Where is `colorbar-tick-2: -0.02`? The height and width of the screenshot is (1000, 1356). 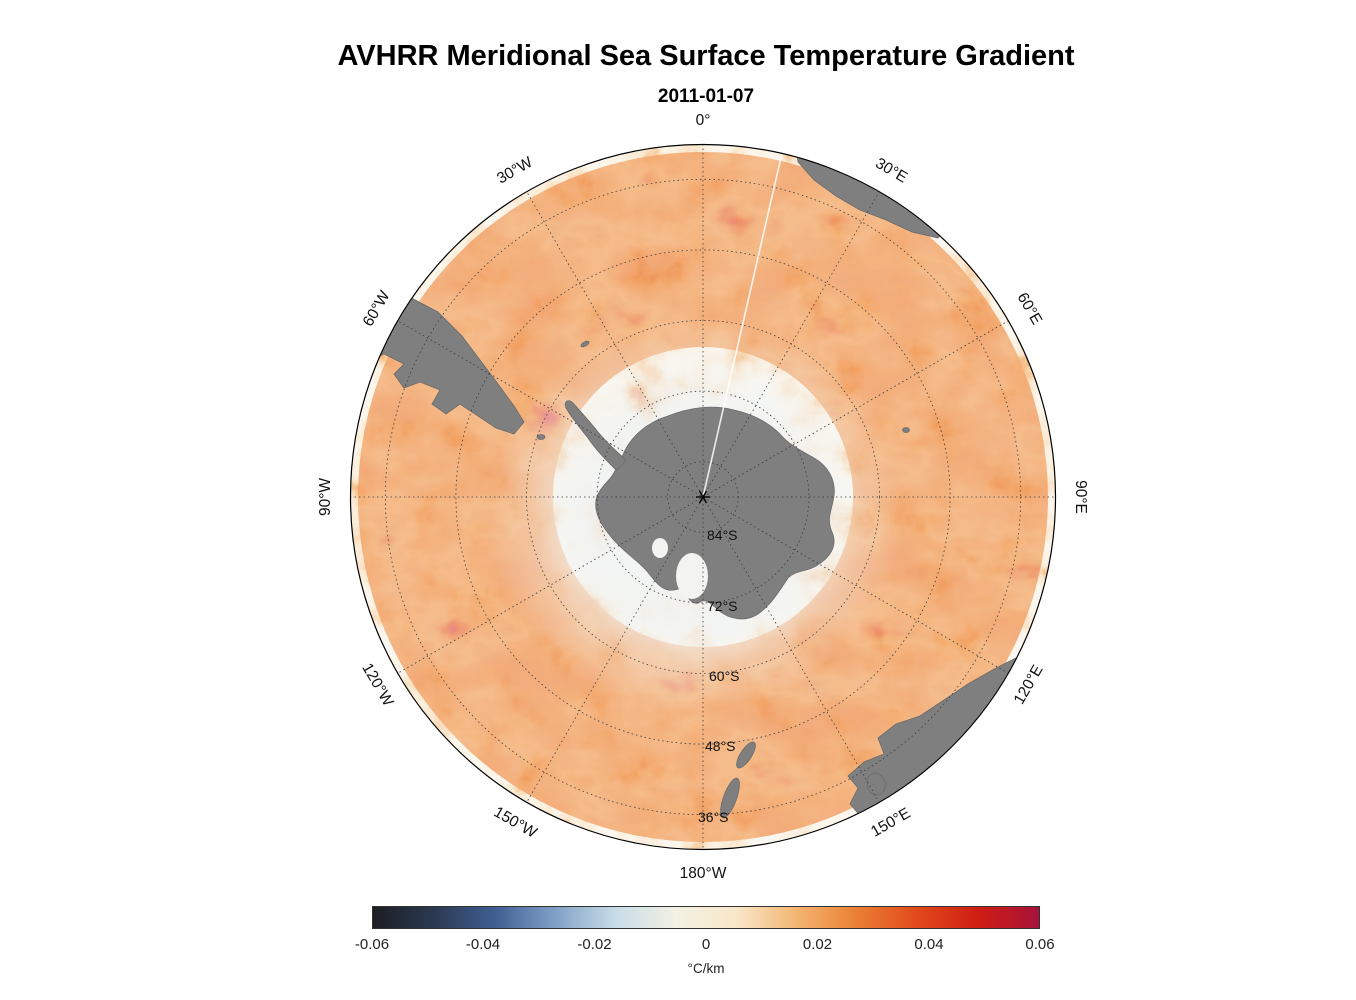
colorbar-tick-2: -0.02 is located at coordinates (594, 944).